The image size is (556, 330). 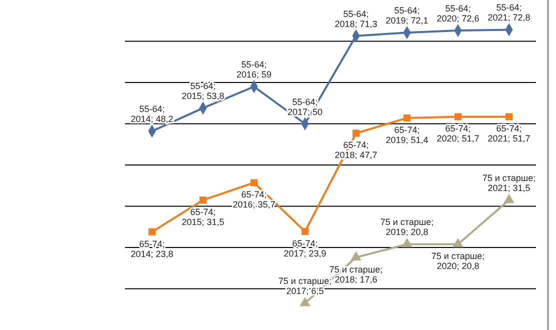 What do you see at coordinates (458, 14) in the screenshot?
I see `data-label: 55-64; 2020; 72,6` at bounding box center [458, 14].